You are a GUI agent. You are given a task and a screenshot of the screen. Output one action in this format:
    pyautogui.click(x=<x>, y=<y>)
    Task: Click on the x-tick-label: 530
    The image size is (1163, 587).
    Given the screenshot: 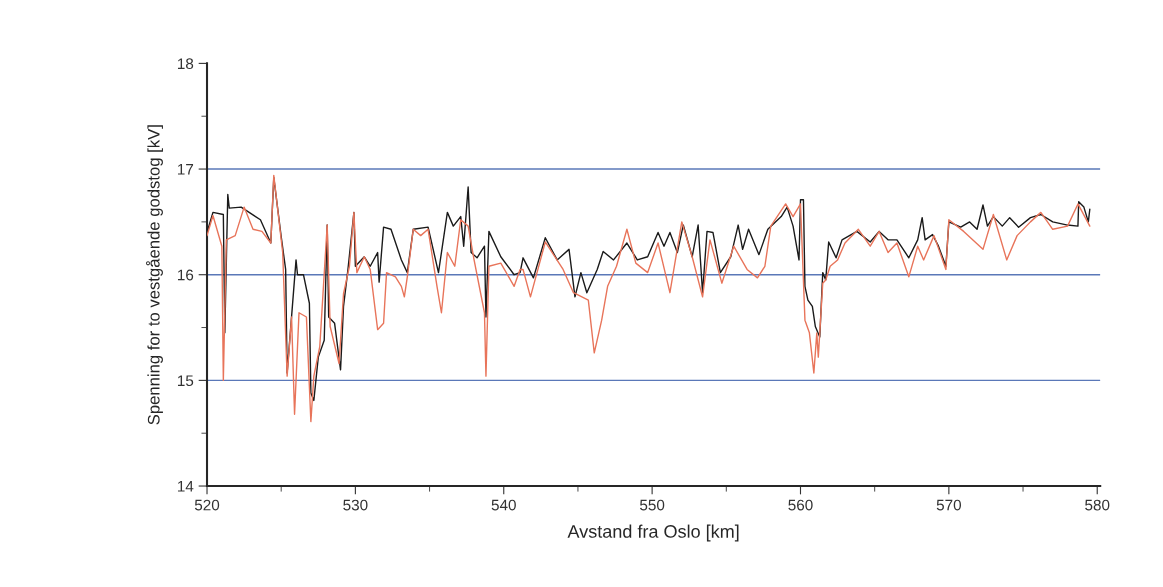 What is the action you would take?
    pyautogui.click(x=355, y=505)
    